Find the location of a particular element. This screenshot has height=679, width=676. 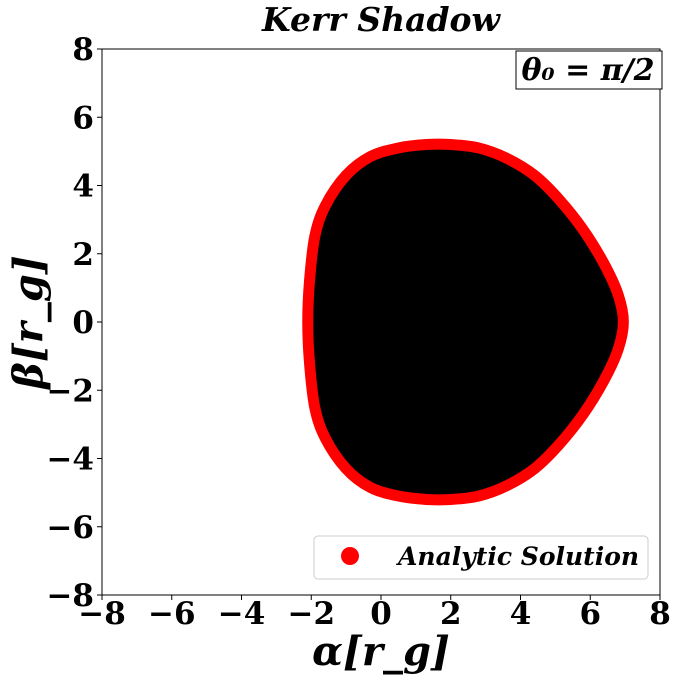

chart-title: Kerr Shadow is located at coordinates (381, 19).